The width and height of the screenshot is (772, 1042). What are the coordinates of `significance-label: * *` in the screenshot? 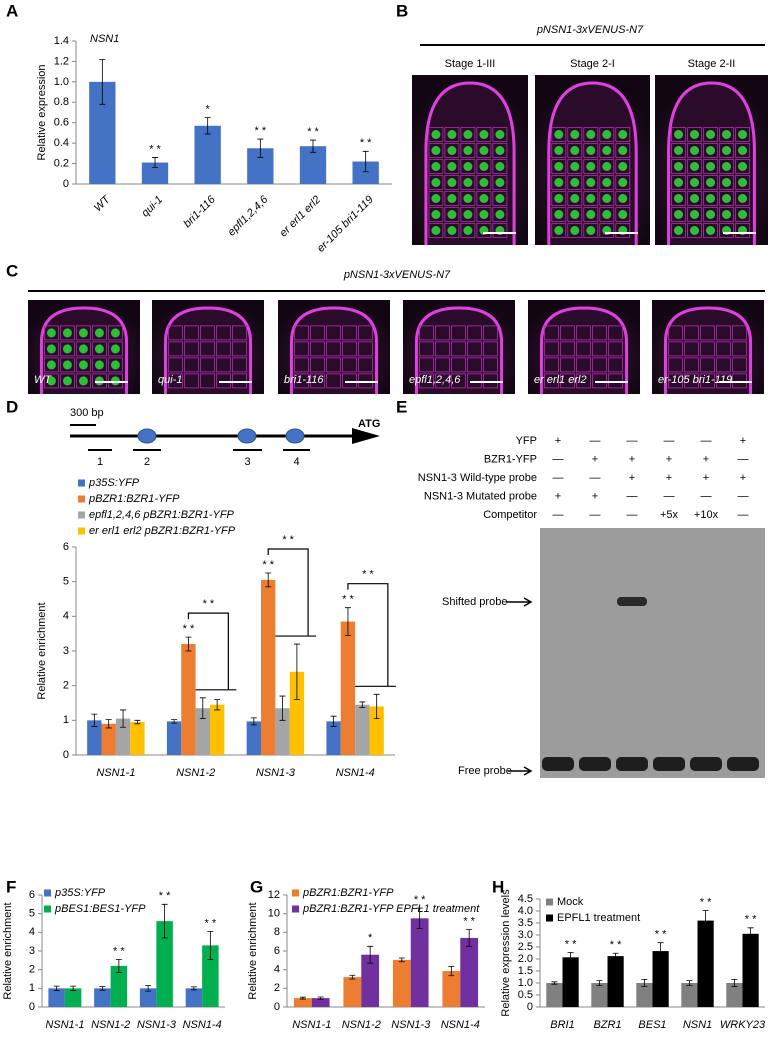 It's located at (348, 600).